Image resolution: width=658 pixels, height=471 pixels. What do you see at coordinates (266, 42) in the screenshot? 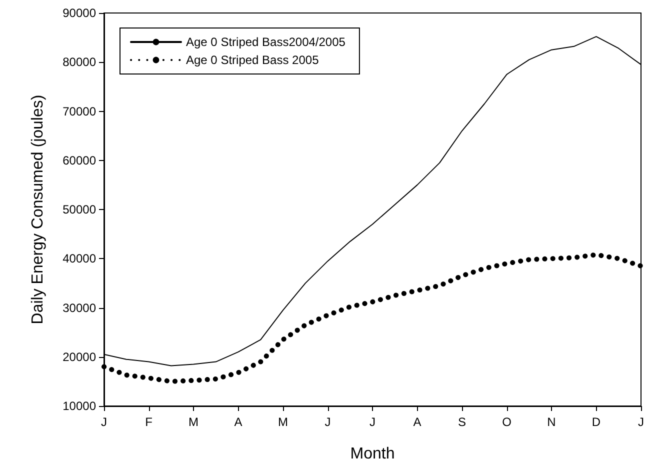
I see `legend-label: Age 0 Striped Bass2004/2005` at bounding box center [266, 42].